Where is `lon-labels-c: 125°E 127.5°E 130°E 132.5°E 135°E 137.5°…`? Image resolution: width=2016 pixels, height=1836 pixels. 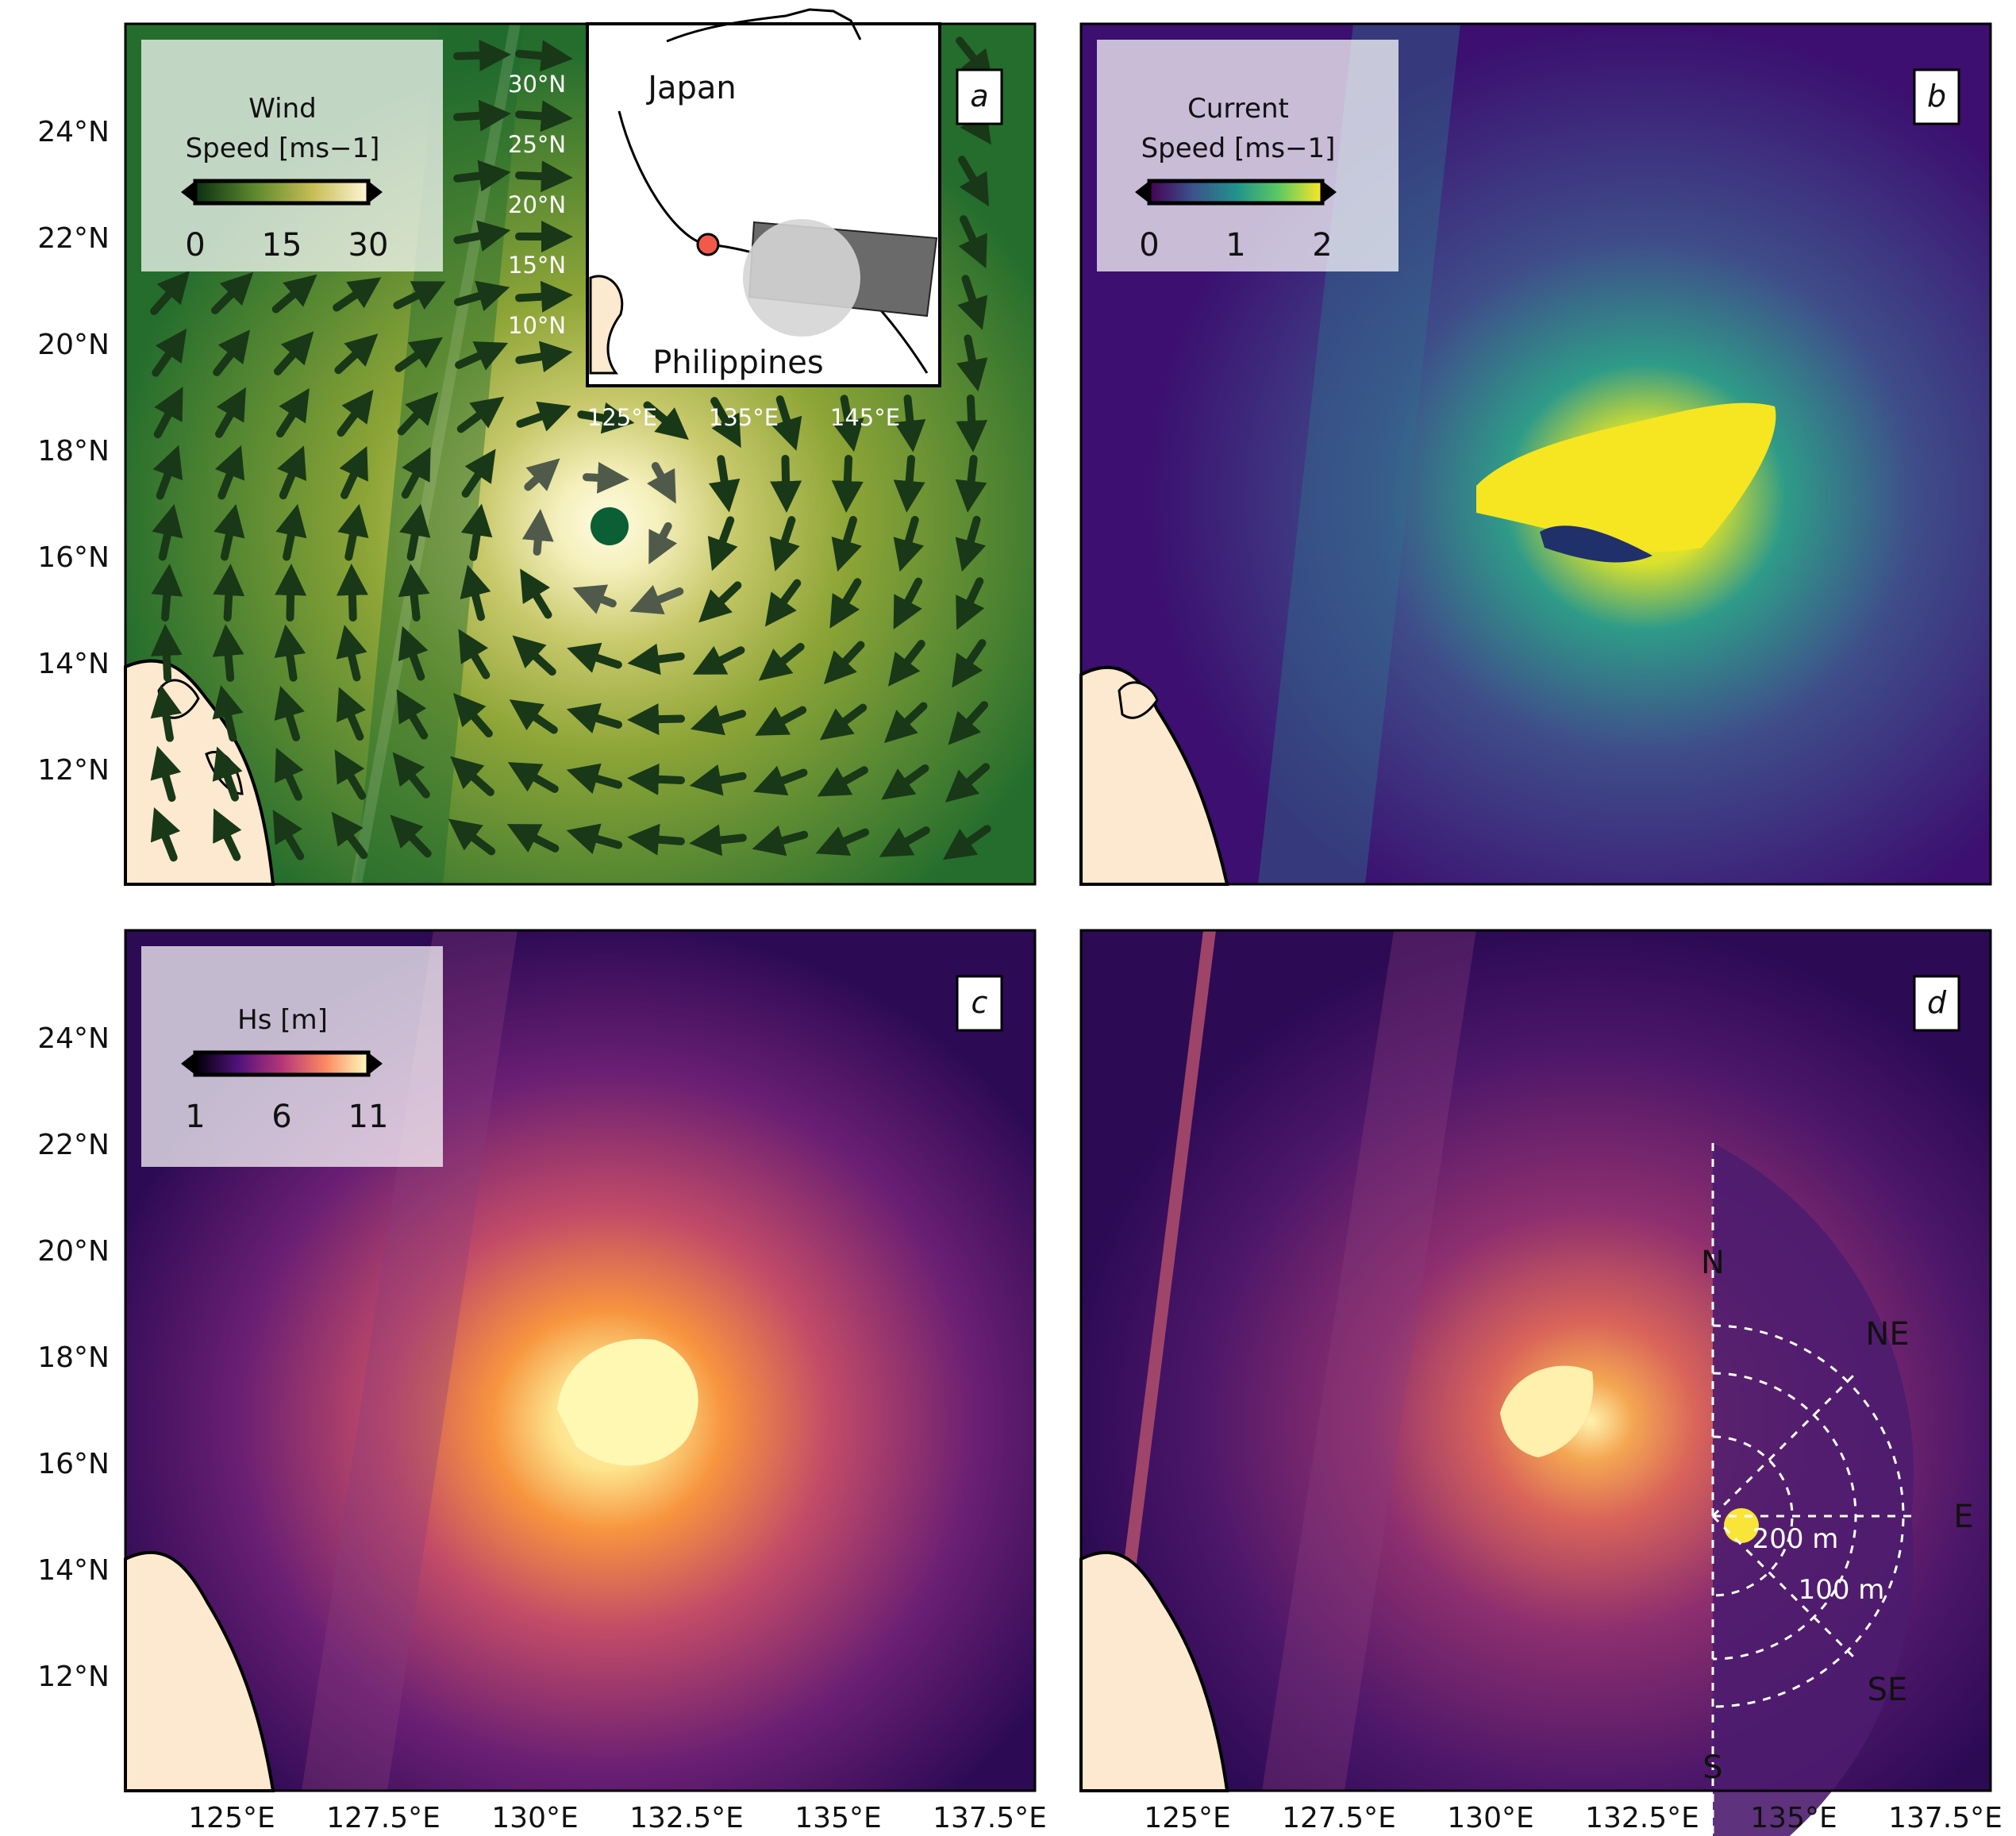
lon-labels-c: 125°E 127.5°E 130°E 132.5°E 135°E 137.5°… is located at coordinates (617, 1818).